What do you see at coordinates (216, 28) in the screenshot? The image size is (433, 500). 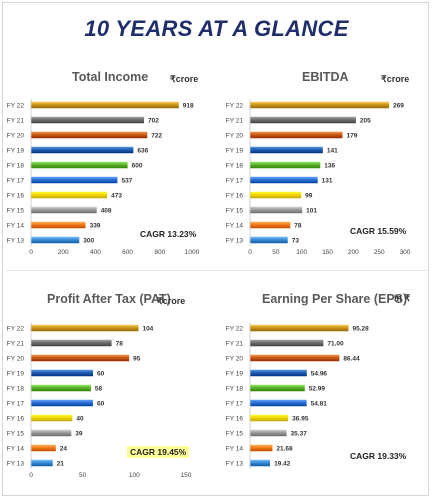 I see `page-title: 10 YEARS AT A GLANCE` at bounding box center [216, 28].